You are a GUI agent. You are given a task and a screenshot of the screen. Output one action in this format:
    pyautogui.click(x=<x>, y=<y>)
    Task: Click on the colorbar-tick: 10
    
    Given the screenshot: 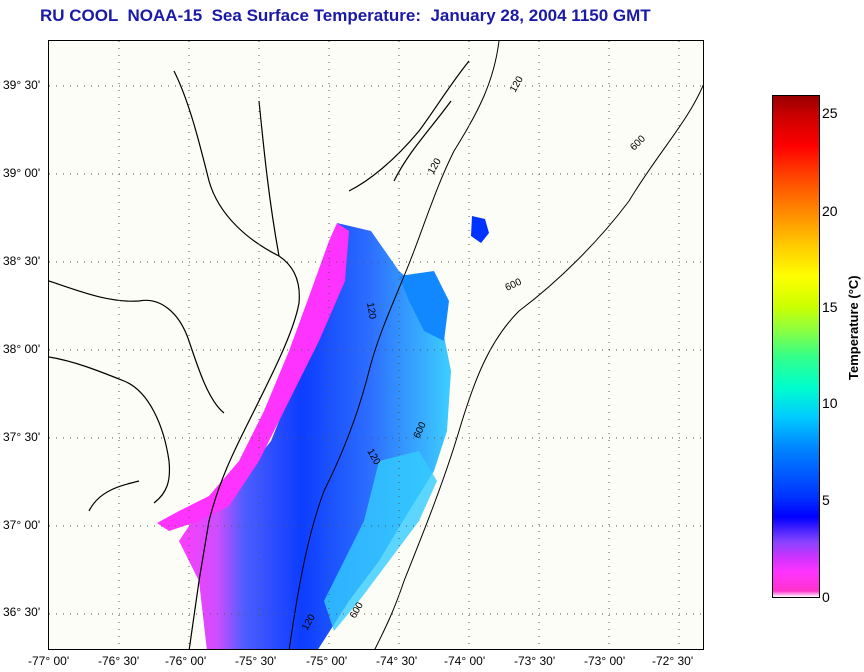 What is the action you would take?
    pyautogui.click(x=830, y=403)
    